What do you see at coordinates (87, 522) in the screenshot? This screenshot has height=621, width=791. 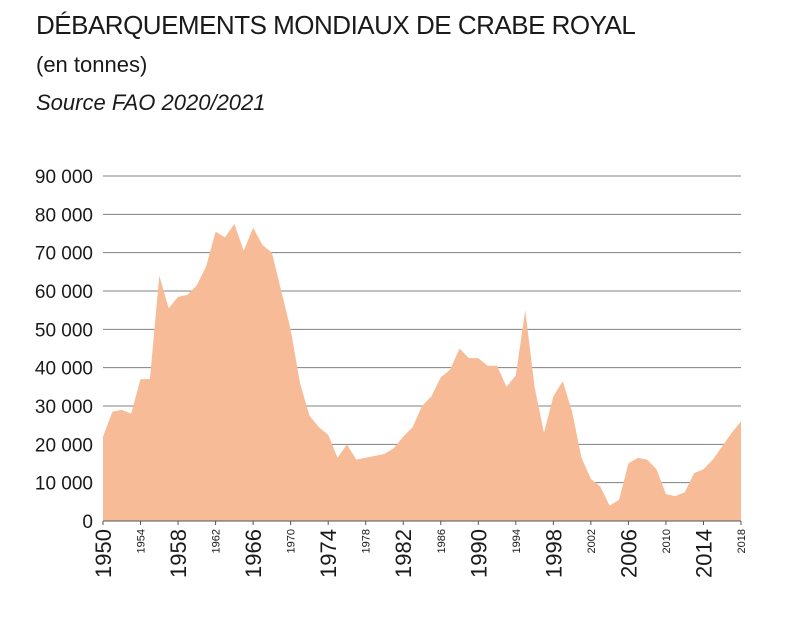 I see `y-tick-label-0: 0` at bounding box center [87, 522].